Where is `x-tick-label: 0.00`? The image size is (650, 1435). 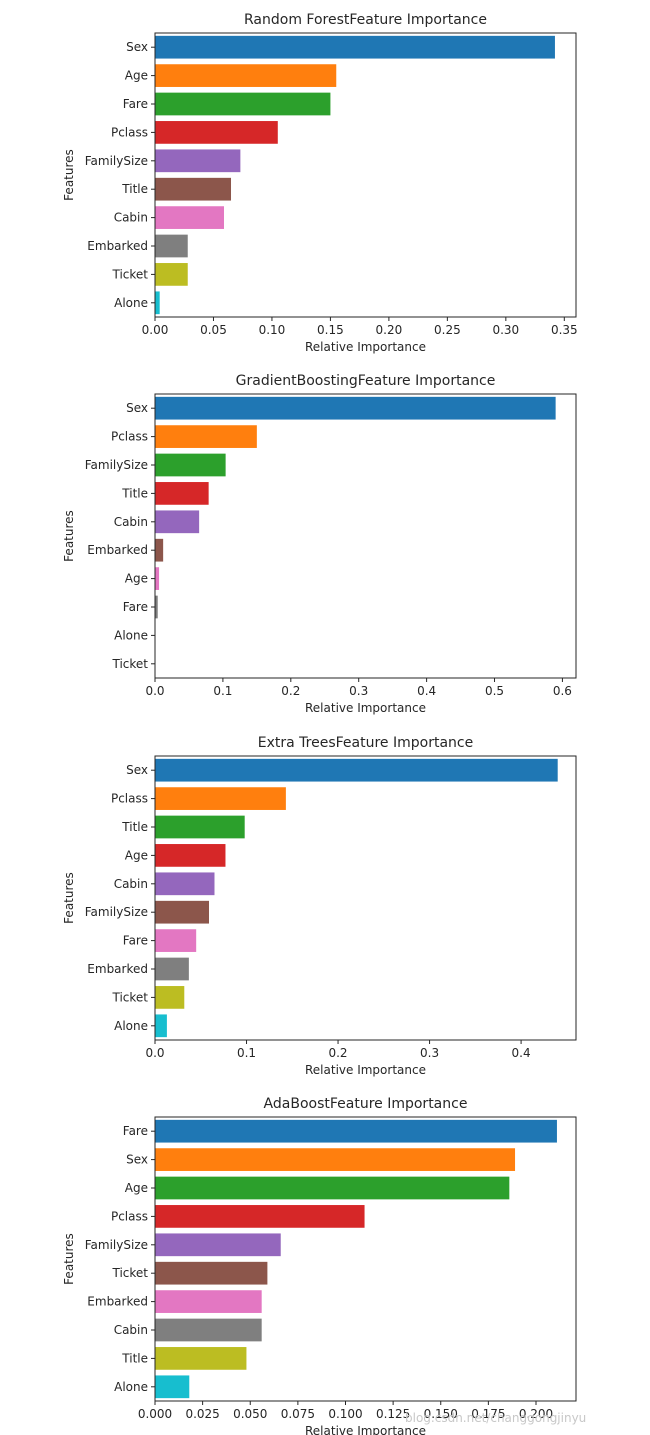 x-tick-label: 0.00 is located at coordinates (155, 330).